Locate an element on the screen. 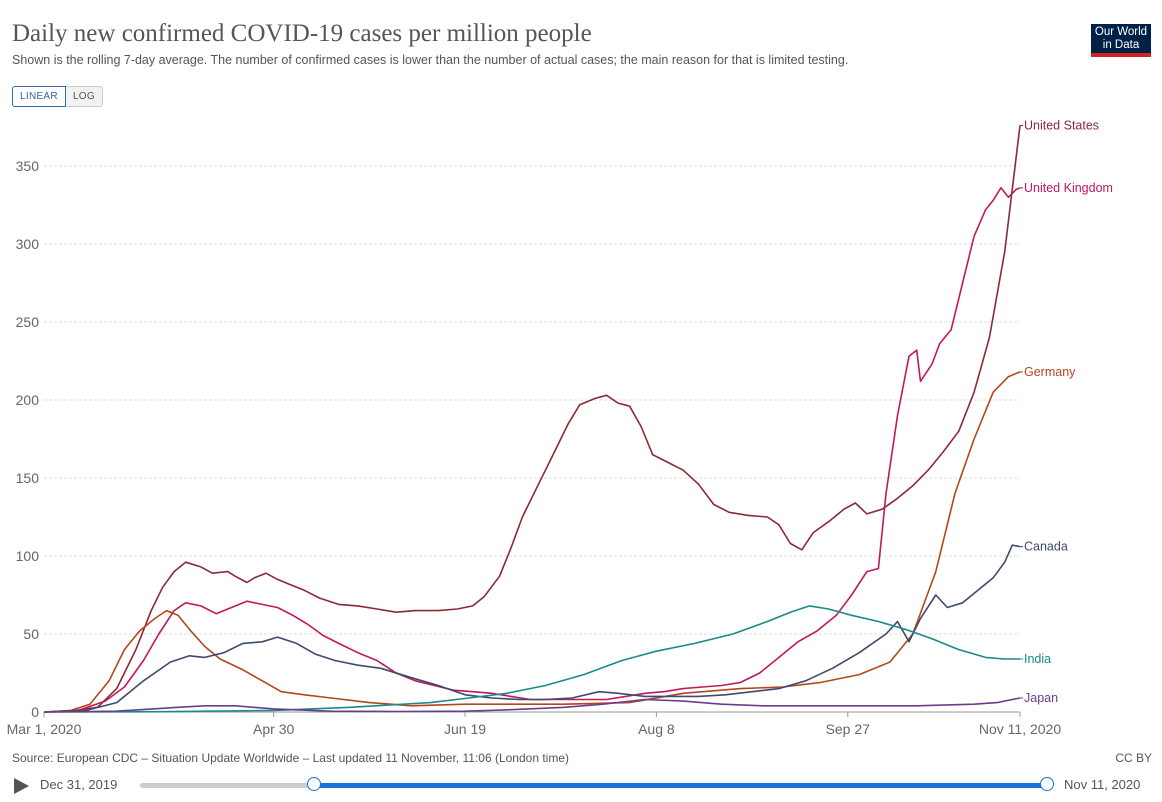  series-label-united-kingdom: United Kingdom is located at coordinates (1068, 188).